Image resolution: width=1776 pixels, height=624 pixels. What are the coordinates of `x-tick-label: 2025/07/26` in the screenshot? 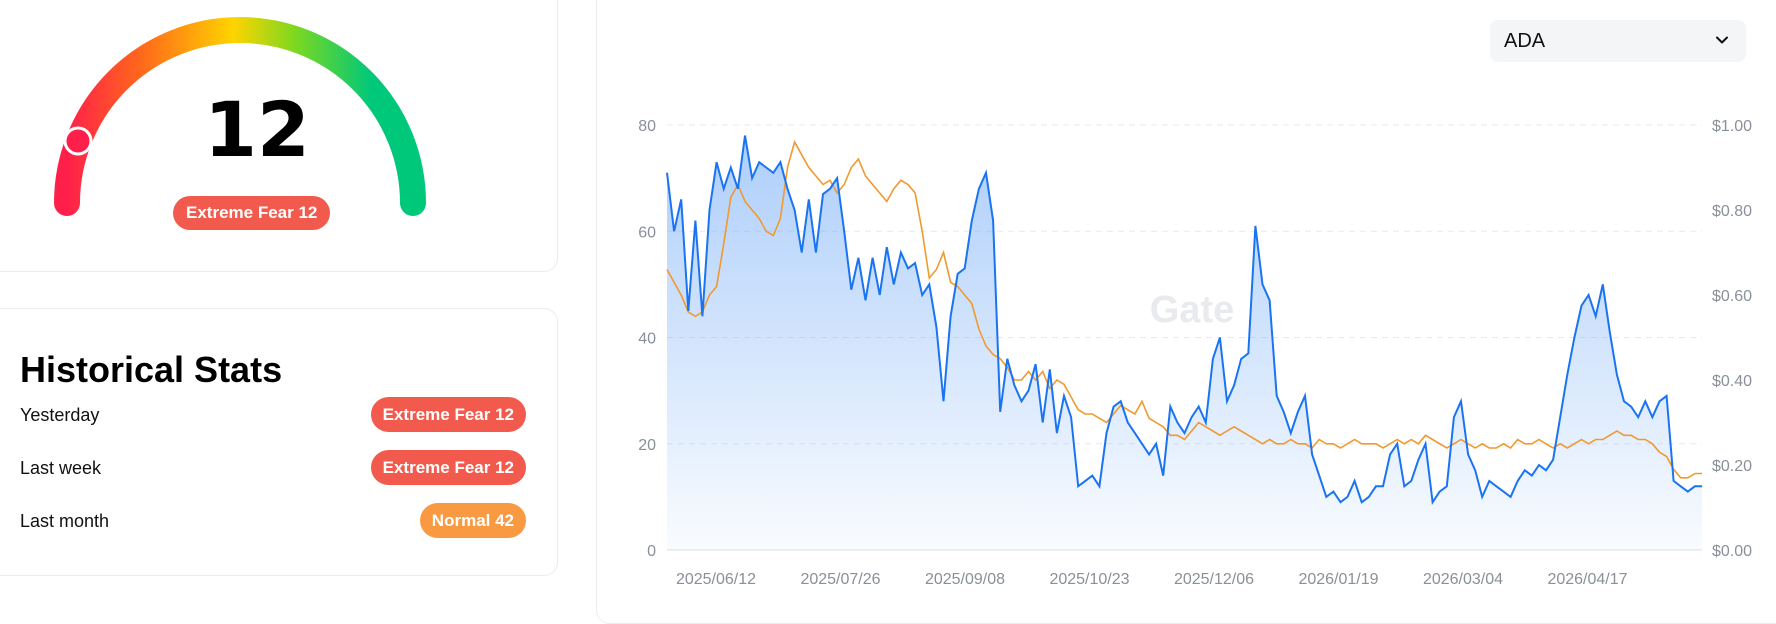 It's located at (840, 579).